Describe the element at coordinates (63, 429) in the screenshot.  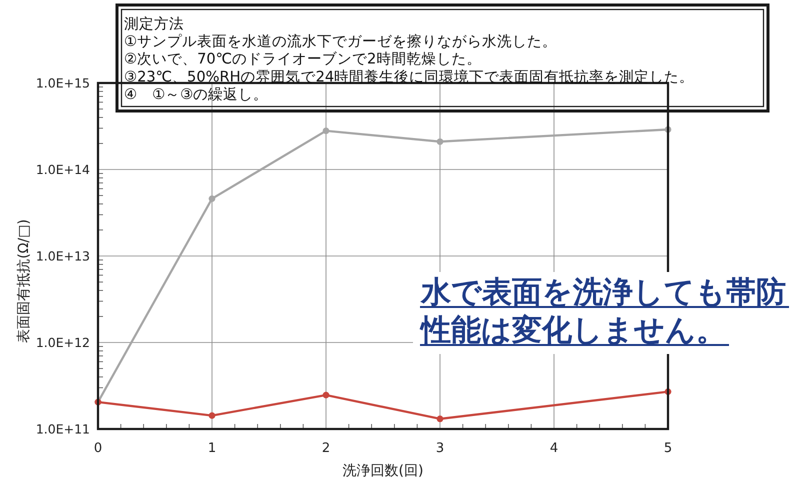
I see `y-tick-label: 1.0E+11` at that location.